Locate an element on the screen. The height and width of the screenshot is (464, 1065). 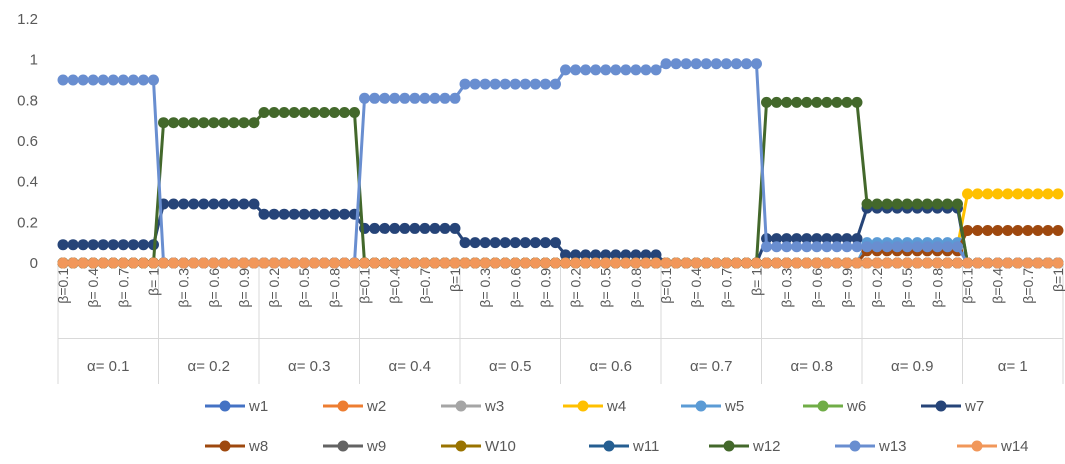
legend-label: w9 is located at coordinates (376, 446).